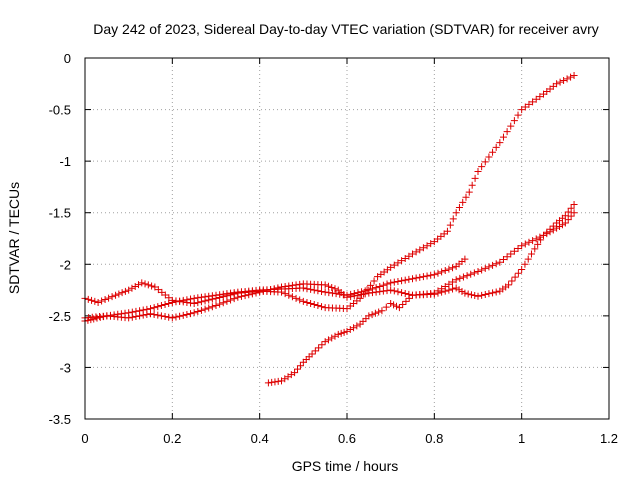  Describe the element at coordinates (60, 213) in the screenshot. I see `y-tick-label: -1.5` at that location.